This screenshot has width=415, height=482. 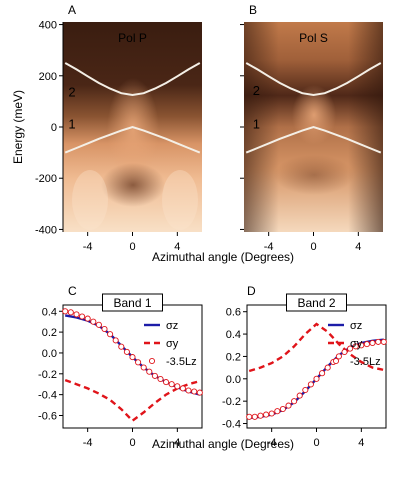 What do you see at coordinates (356, 326) in the screenshot?
I see `panel-d-legend-label: σz` at bounding box center [356, 326].